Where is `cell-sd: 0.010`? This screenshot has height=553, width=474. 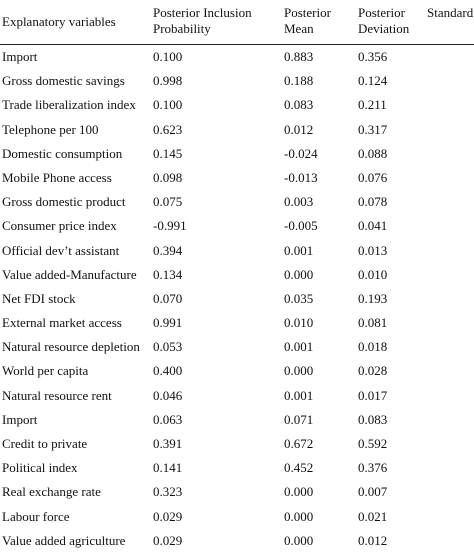 cell-sd: 0.010 is located at coordinates (373, 274).